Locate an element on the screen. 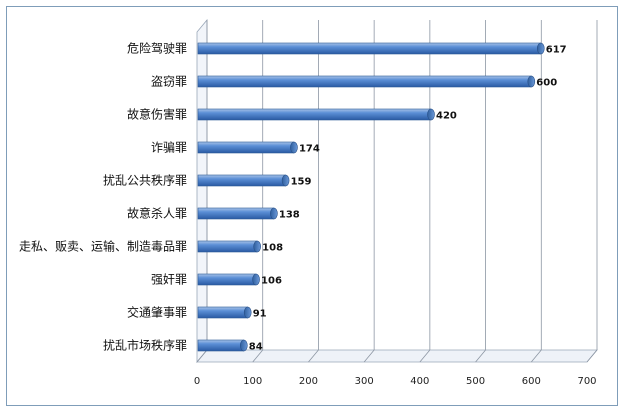  x-axis-ticks: 0 100 200 300 400 500 600 700 is located at coordinates (395, 381).